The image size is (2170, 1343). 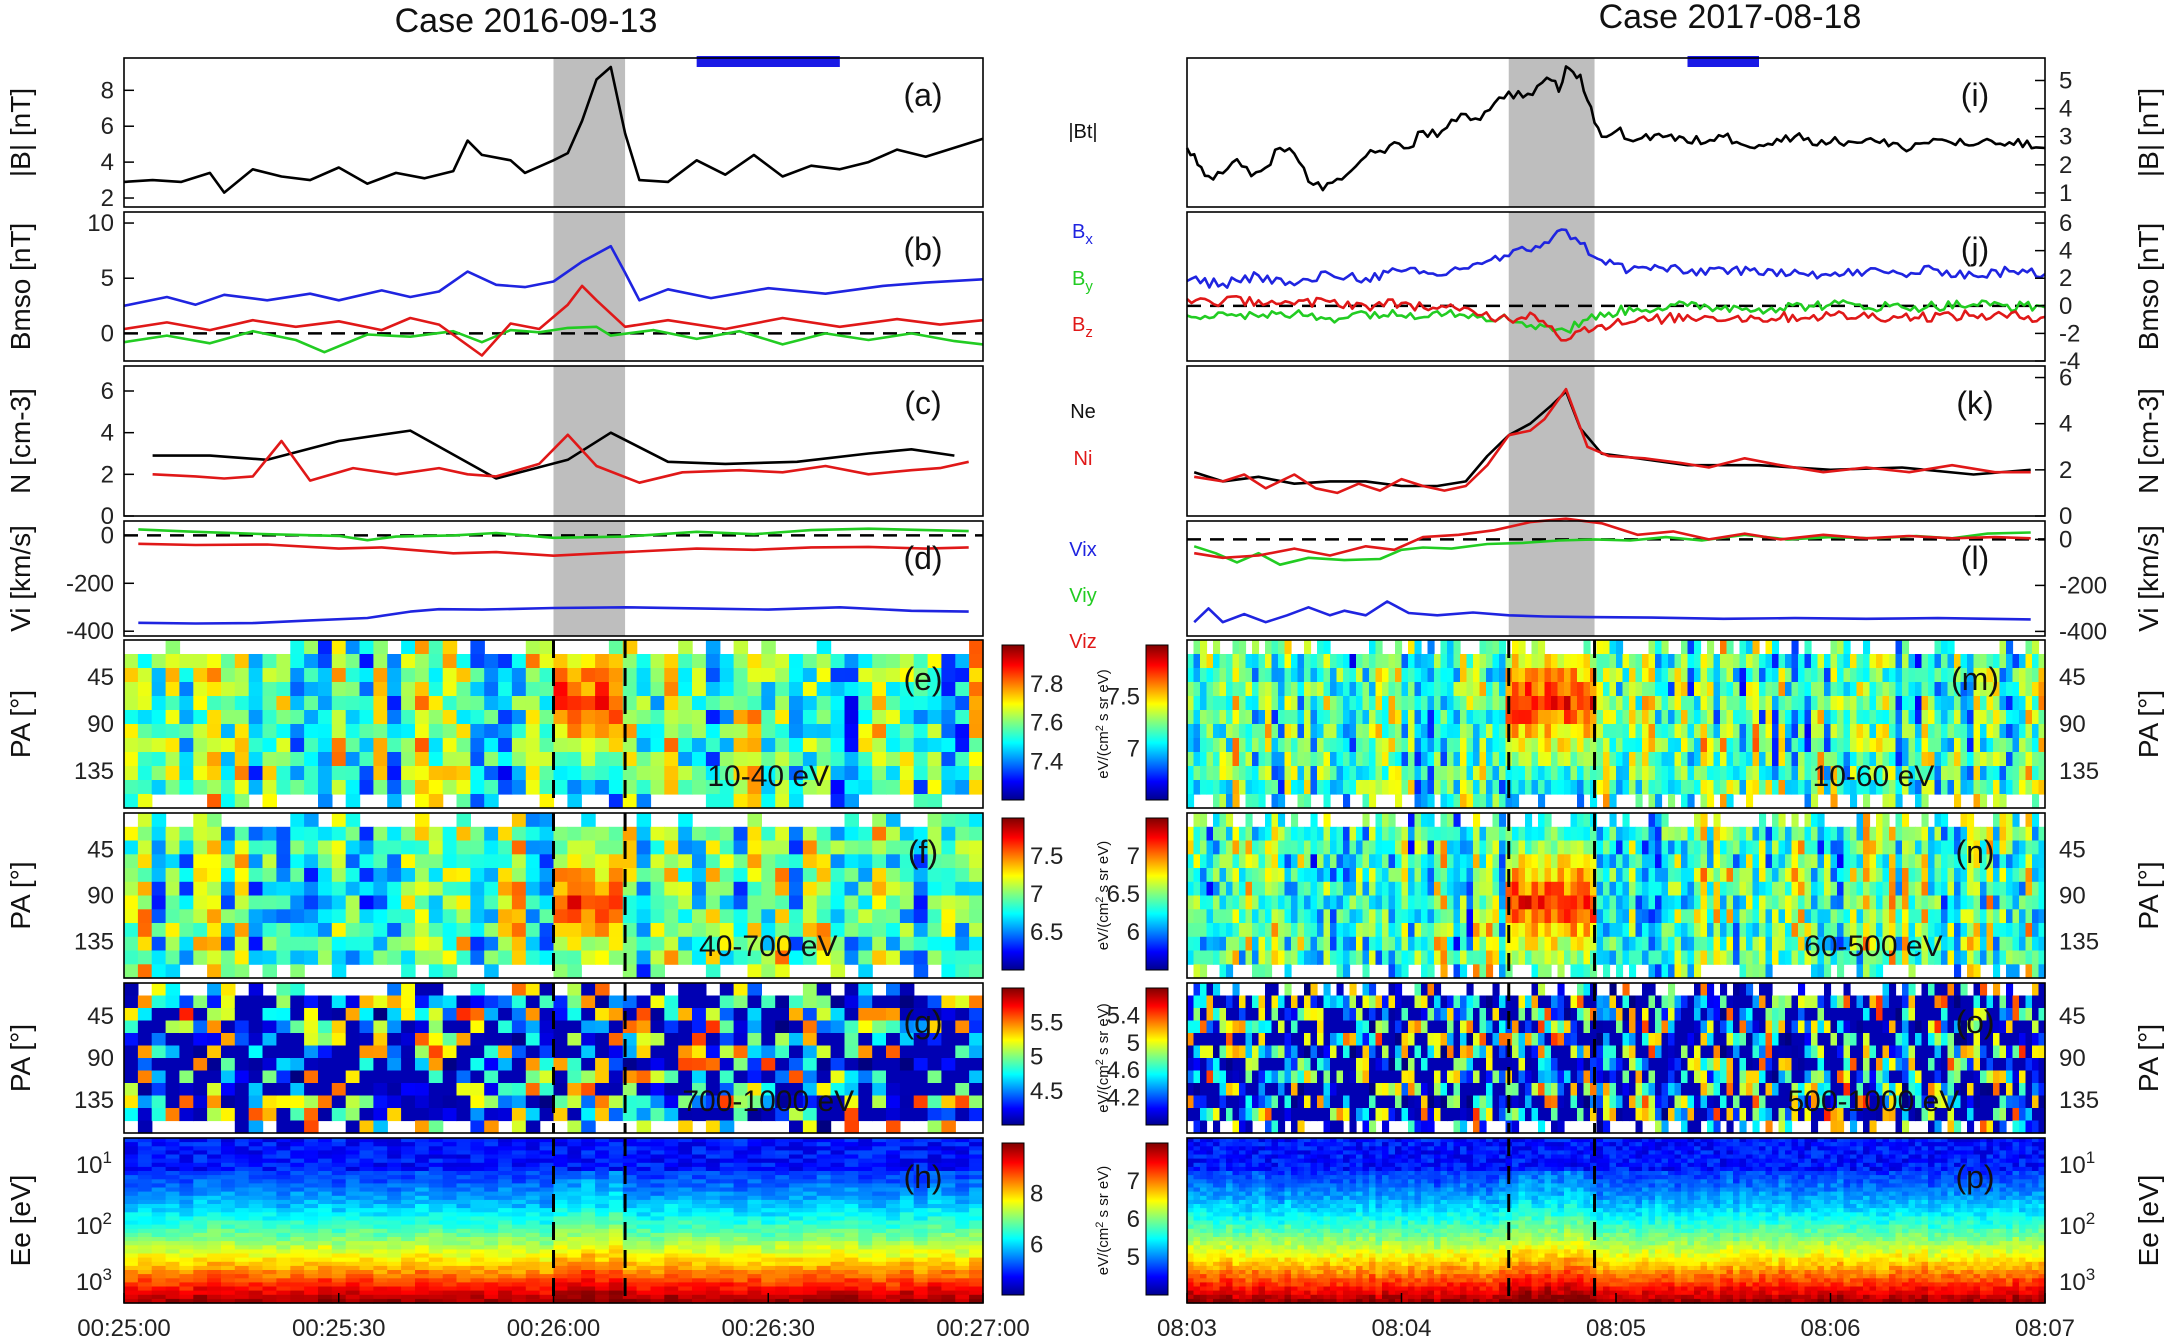 I want to click on legend-viz: Viz, so click(x=1082, y=642).